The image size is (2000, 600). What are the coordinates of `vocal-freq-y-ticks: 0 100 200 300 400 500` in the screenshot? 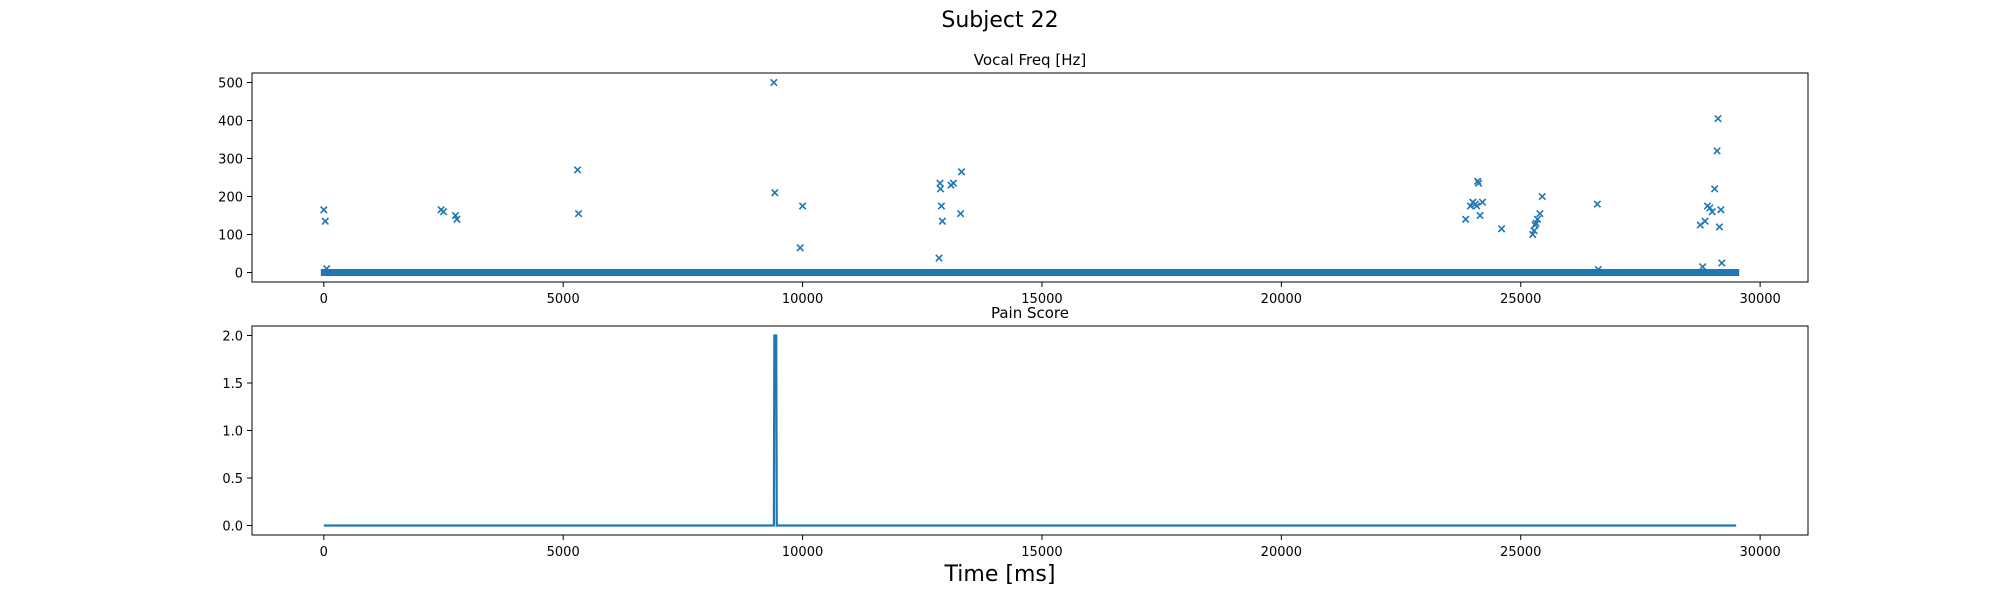 It's located at (235, 179).